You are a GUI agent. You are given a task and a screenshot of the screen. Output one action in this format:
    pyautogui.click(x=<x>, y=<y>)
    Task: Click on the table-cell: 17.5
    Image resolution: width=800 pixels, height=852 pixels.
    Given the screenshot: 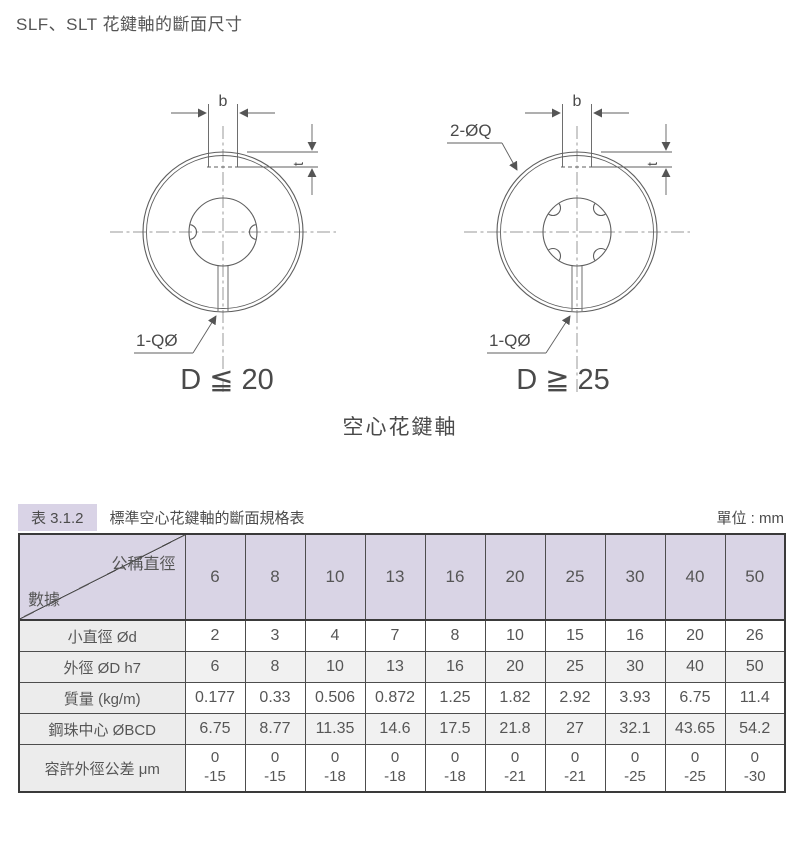 What is the action you would take?
    pyautogui.click(x=455, y=729)
    